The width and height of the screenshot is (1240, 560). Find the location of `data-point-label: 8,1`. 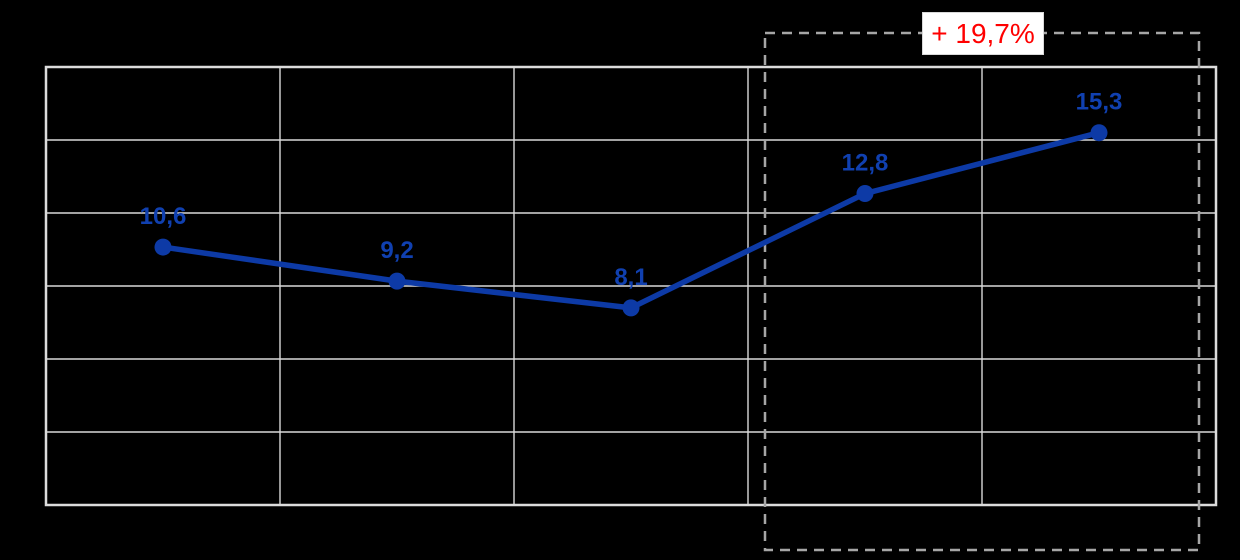

data-point-label: 8,1 is located at coordinates (630, 277).